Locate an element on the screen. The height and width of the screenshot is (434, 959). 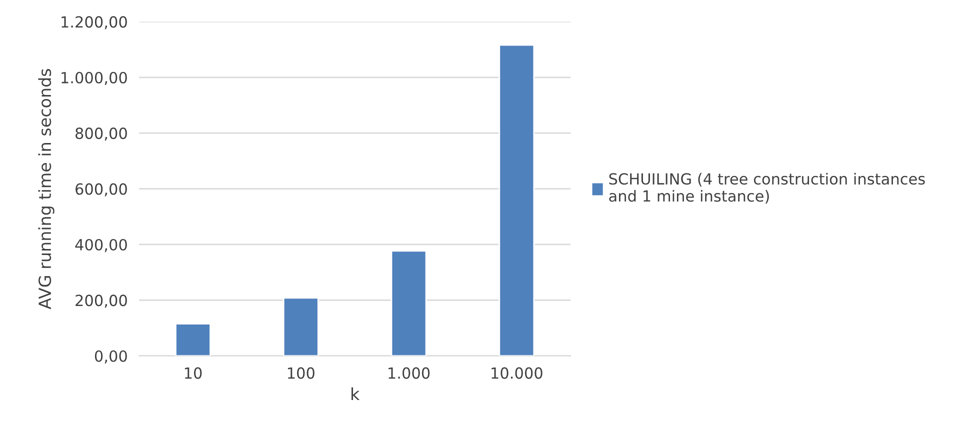
y-axis-title: AVG running time in seconds is located at coordinates (46, 189).